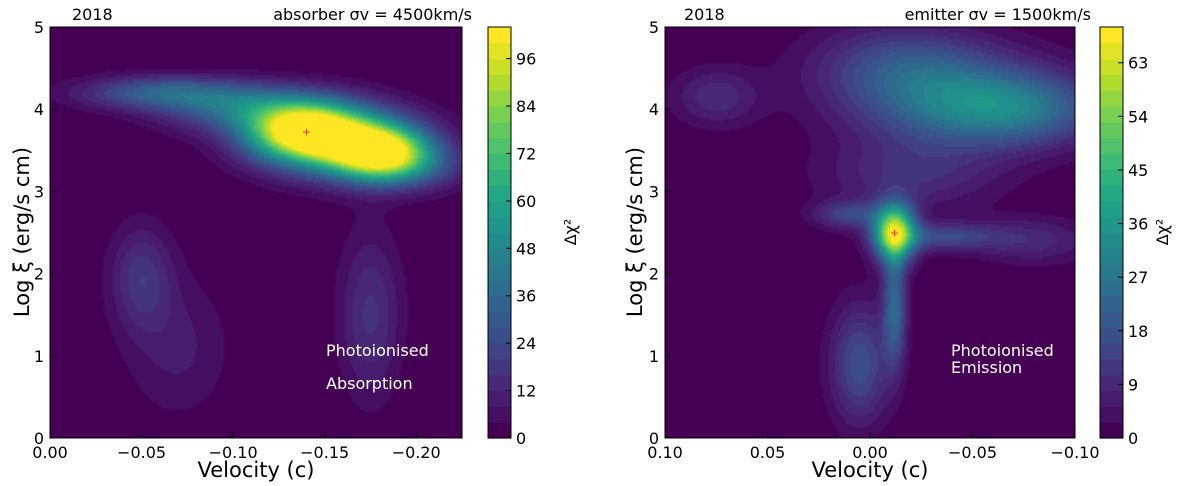 The width and height of the screenshot is (1186, 486). Describe the element at coordinates (416, 452) in the screenshot. I see `x-tick-label: −0.20` at that location.